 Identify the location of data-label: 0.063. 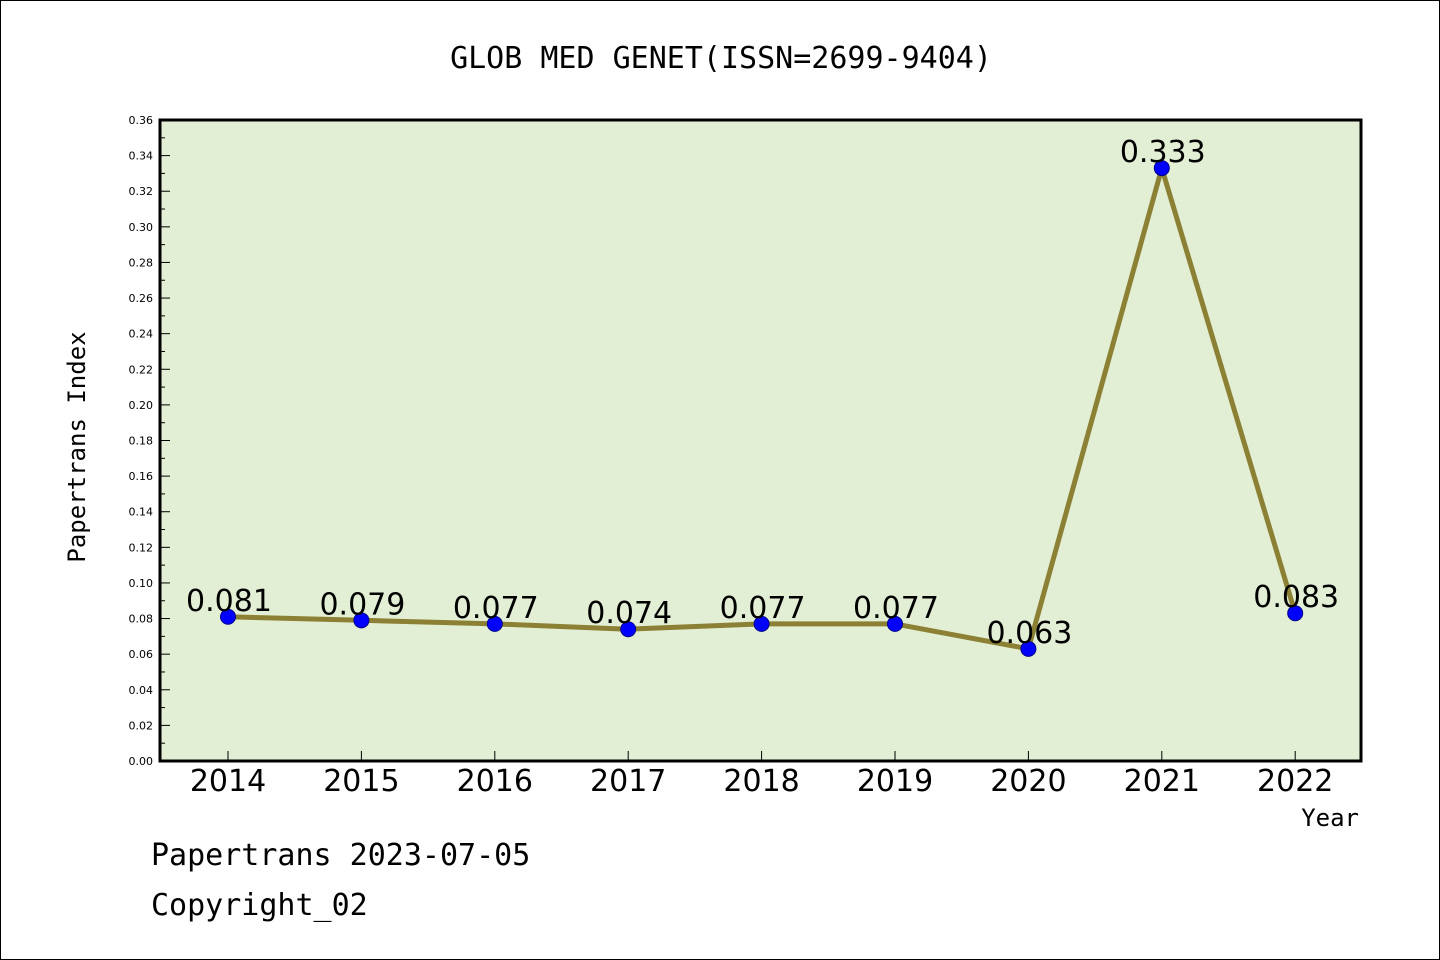
(1029, 633).